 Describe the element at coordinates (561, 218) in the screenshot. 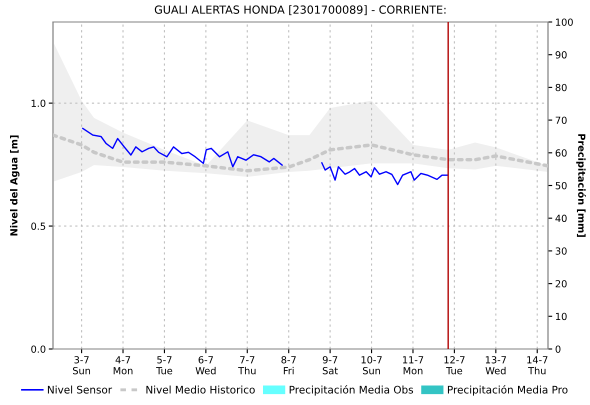

I see `y2-tick-label: 40` at that location.